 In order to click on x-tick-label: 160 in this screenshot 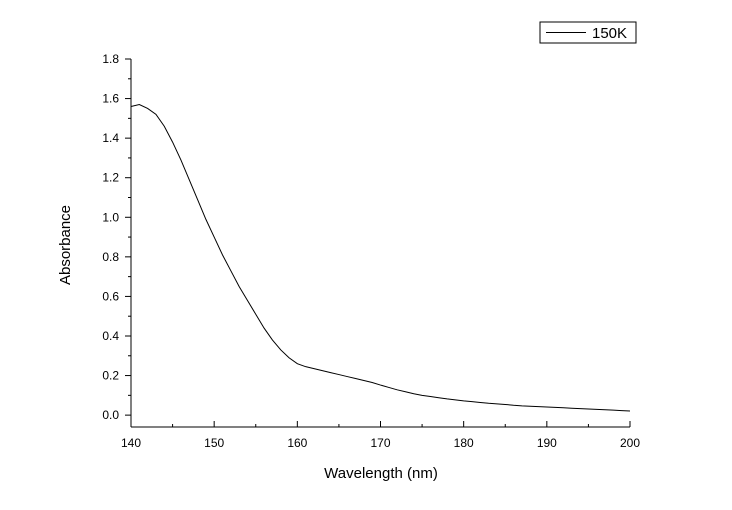, I will do `click(297, 443)`.